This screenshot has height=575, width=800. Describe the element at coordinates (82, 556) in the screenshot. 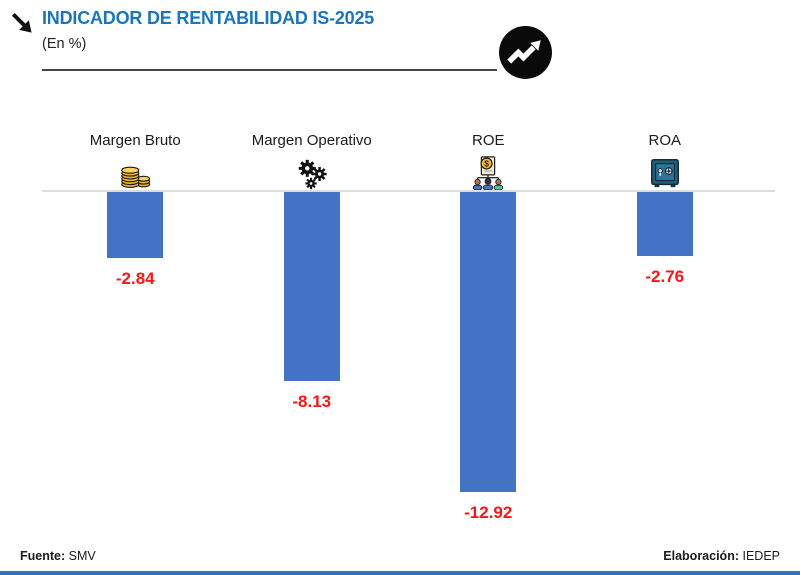

I see `source-value: SMV` at that location.